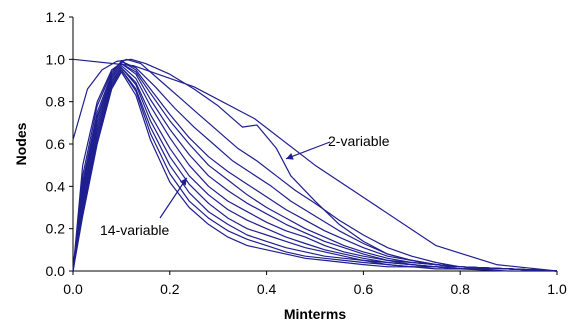 This screenshot has height=322, width=578. I want to click on x-tick-label: 0.2, so click(170, 289).